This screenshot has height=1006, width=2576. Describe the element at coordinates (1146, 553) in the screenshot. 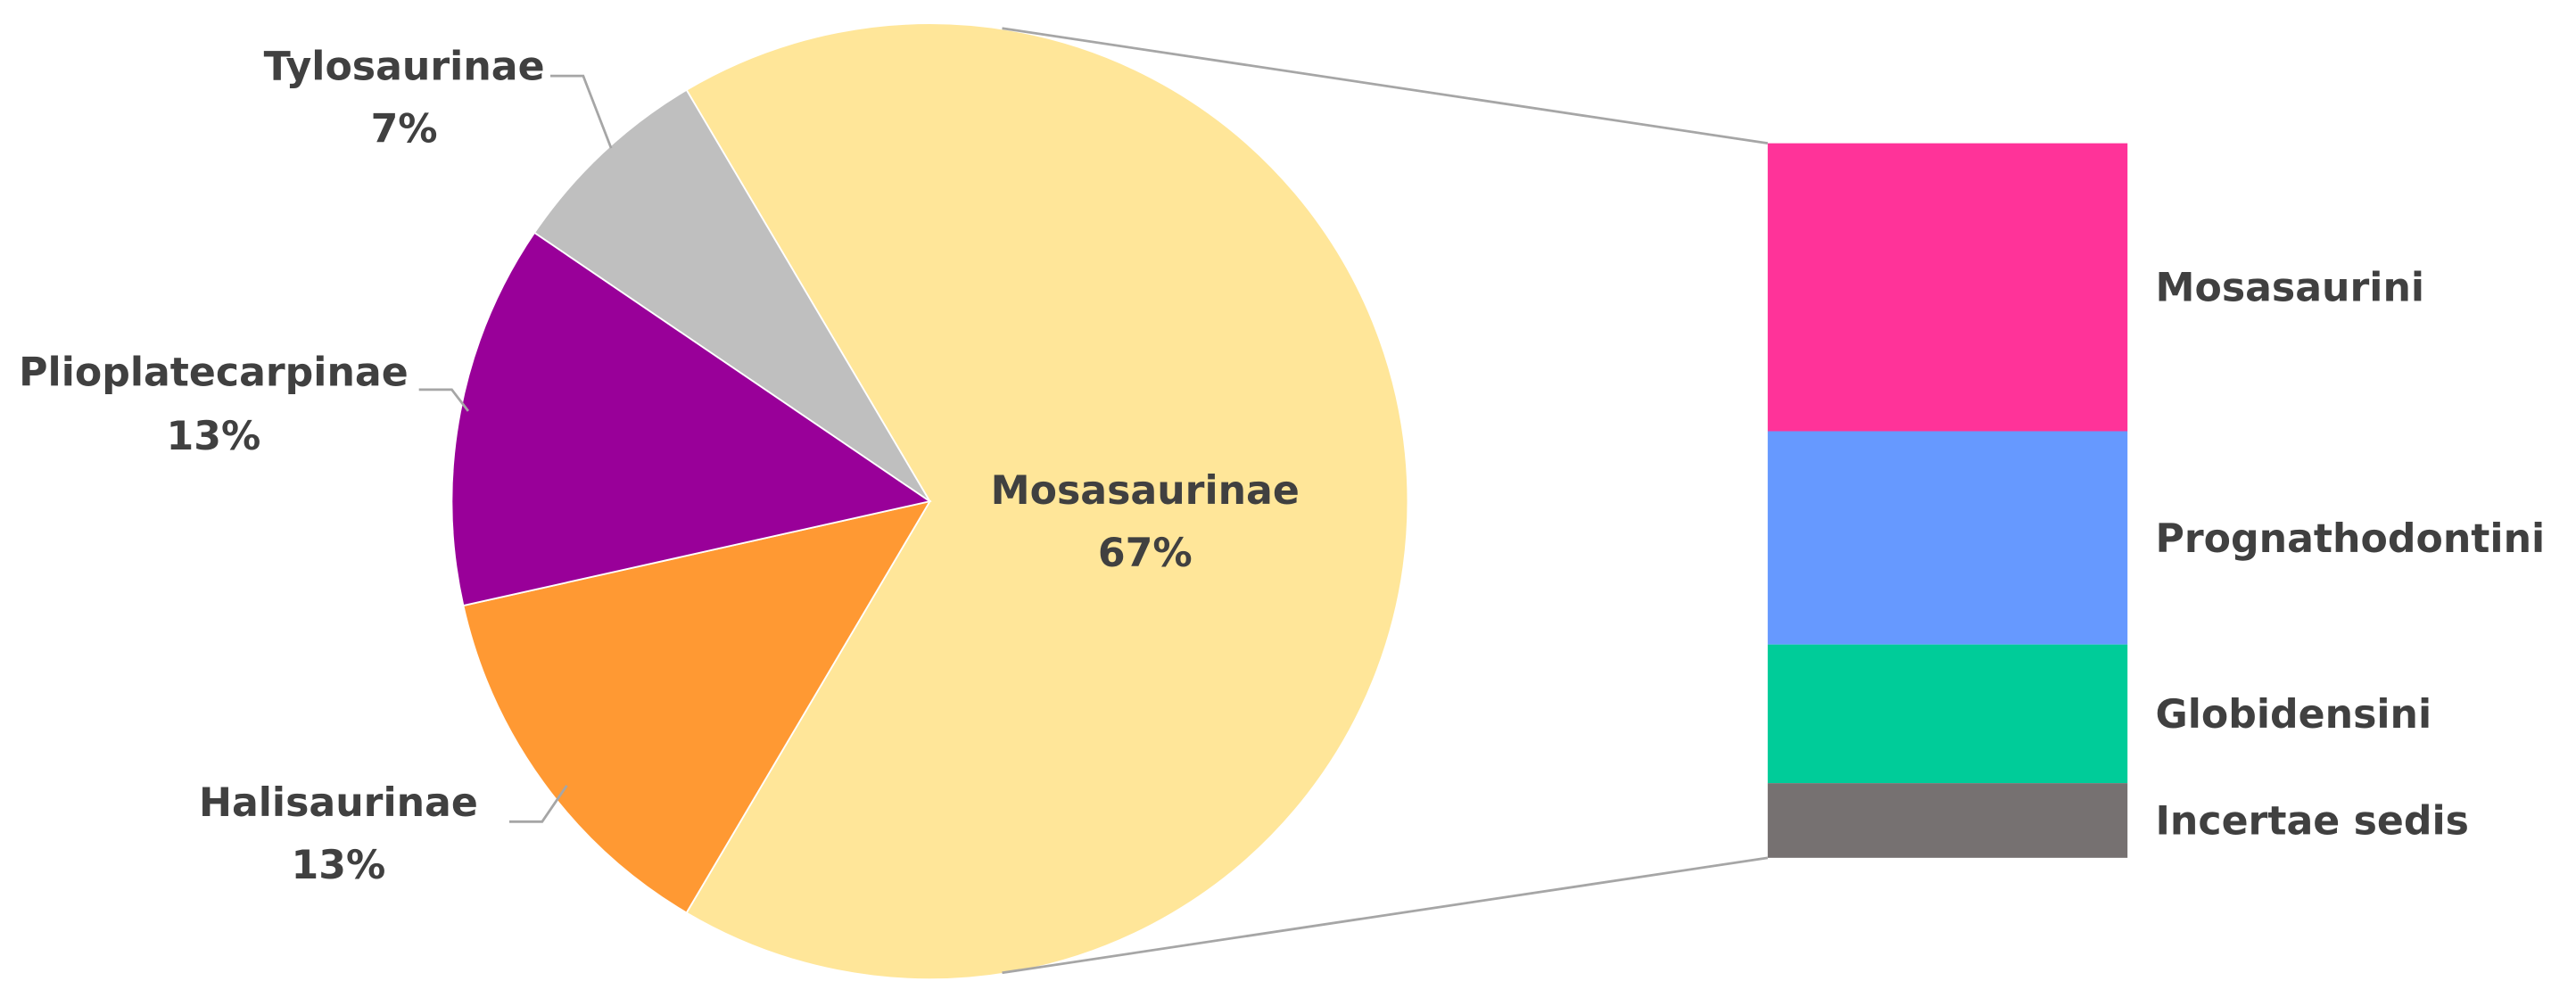

I see `slice-value-label: 67%` at that location.